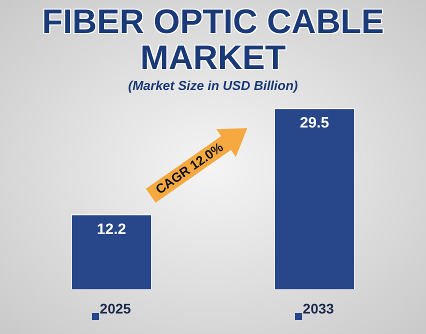 The width and height of the screenshot is (426, 334). I want to click on data-label: 29.5, so click(315, 123).